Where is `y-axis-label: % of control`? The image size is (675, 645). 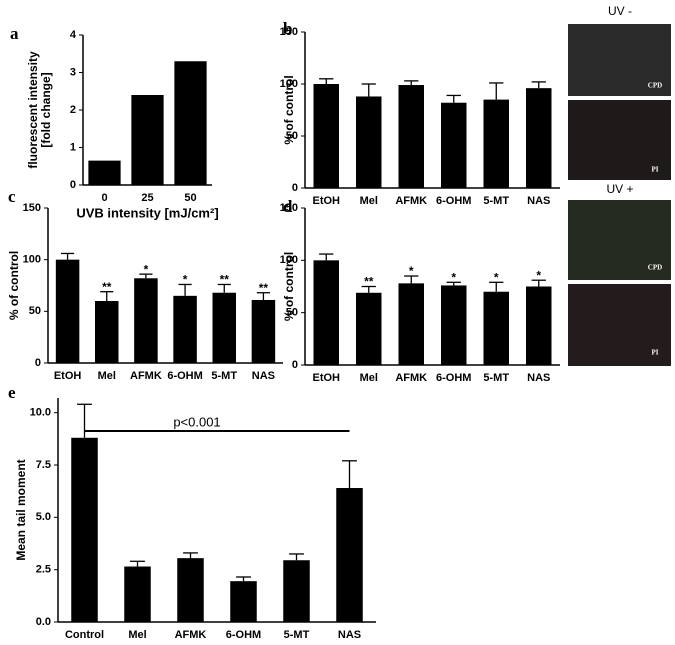 y-axis-label: % of control is located at coordinates (289, 109).